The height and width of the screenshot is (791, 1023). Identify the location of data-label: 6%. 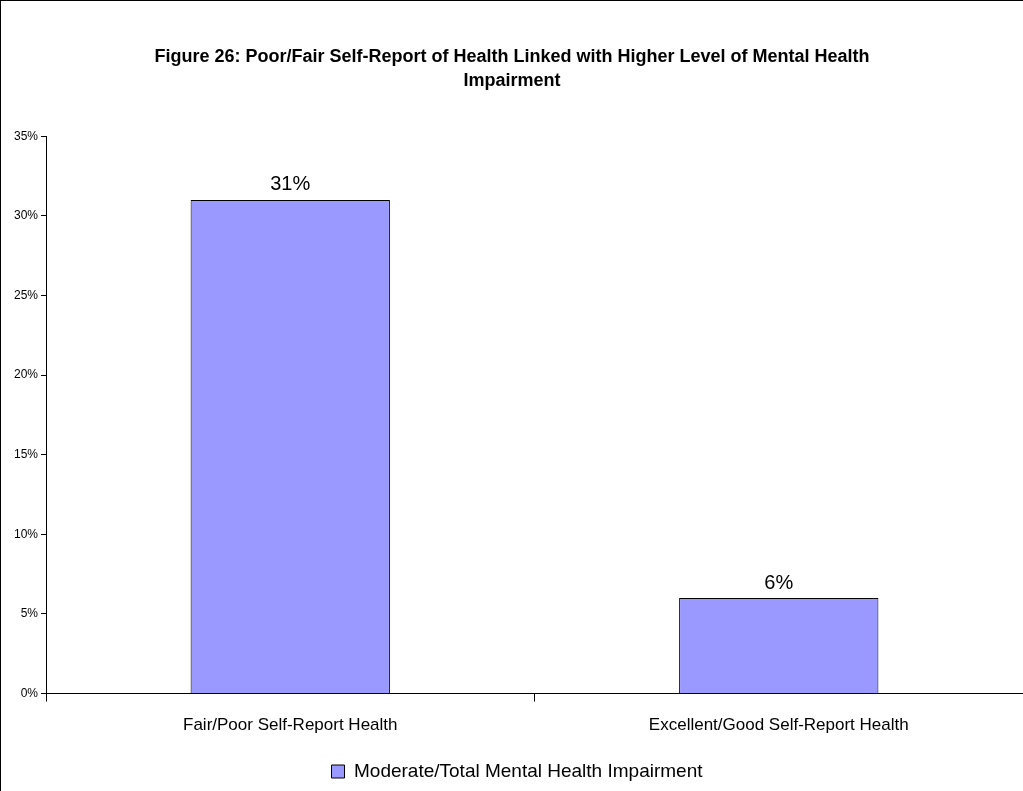
(779, 581).